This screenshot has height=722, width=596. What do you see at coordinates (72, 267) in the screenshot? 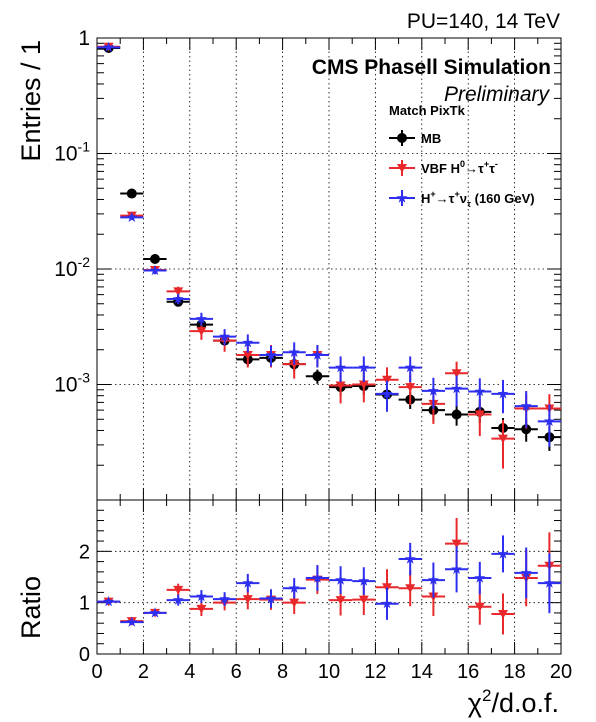
I see `y-tick-label: 10⁻²` at bounding box center [72, 267].